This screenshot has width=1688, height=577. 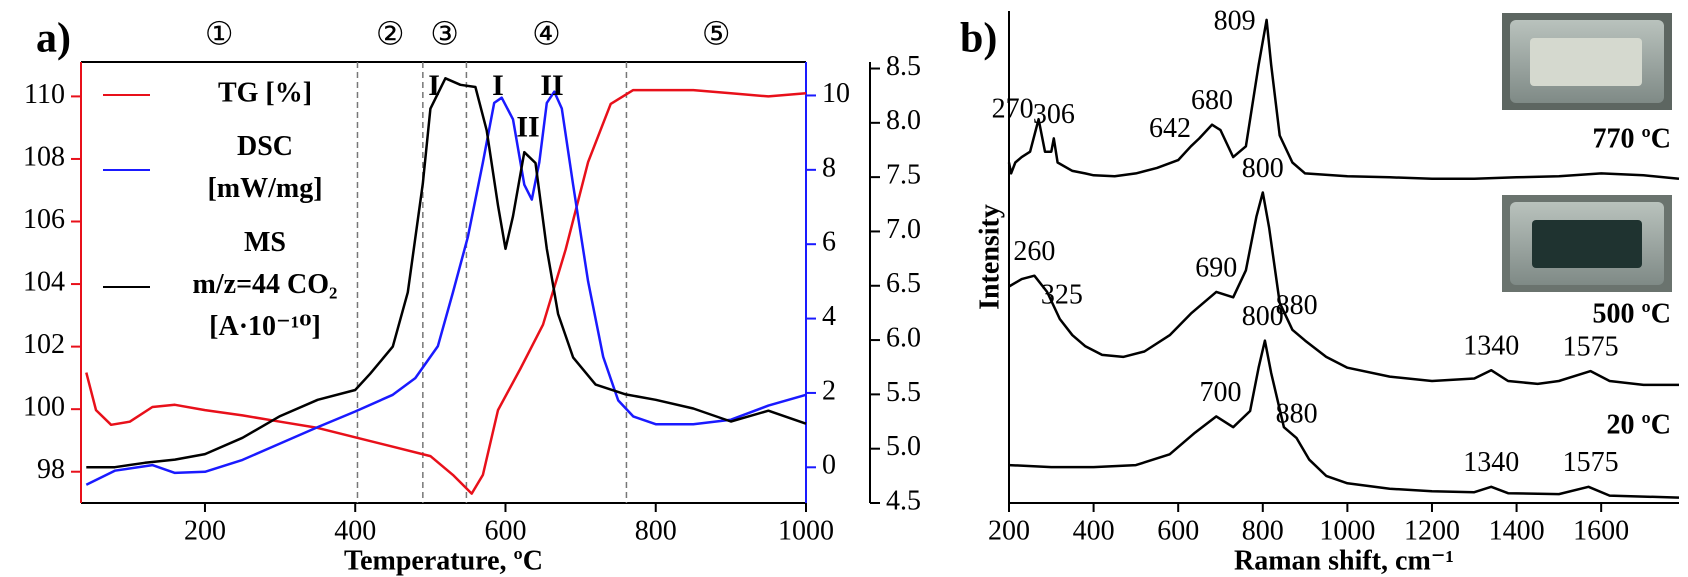 I want to click on x-tick-label: 1400, so click(x=1517, y=530).